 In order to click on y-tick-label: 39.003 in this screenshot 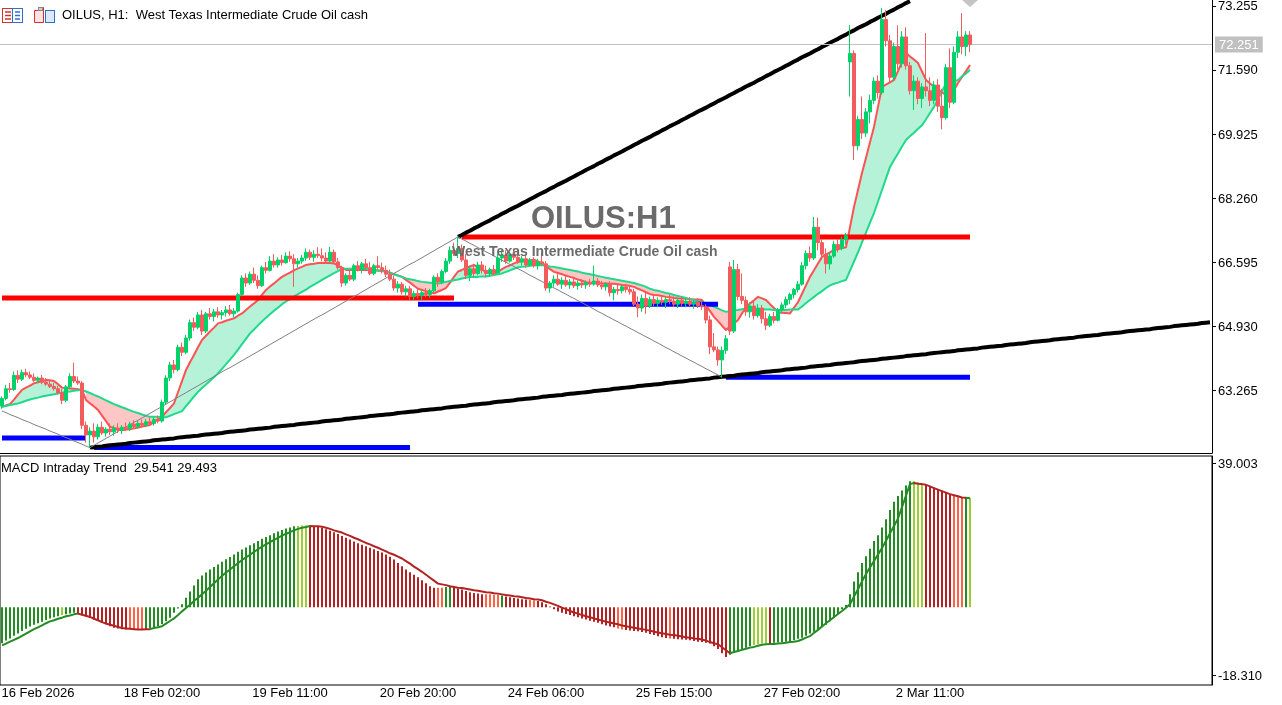, I will do `click(1238, 463)`.